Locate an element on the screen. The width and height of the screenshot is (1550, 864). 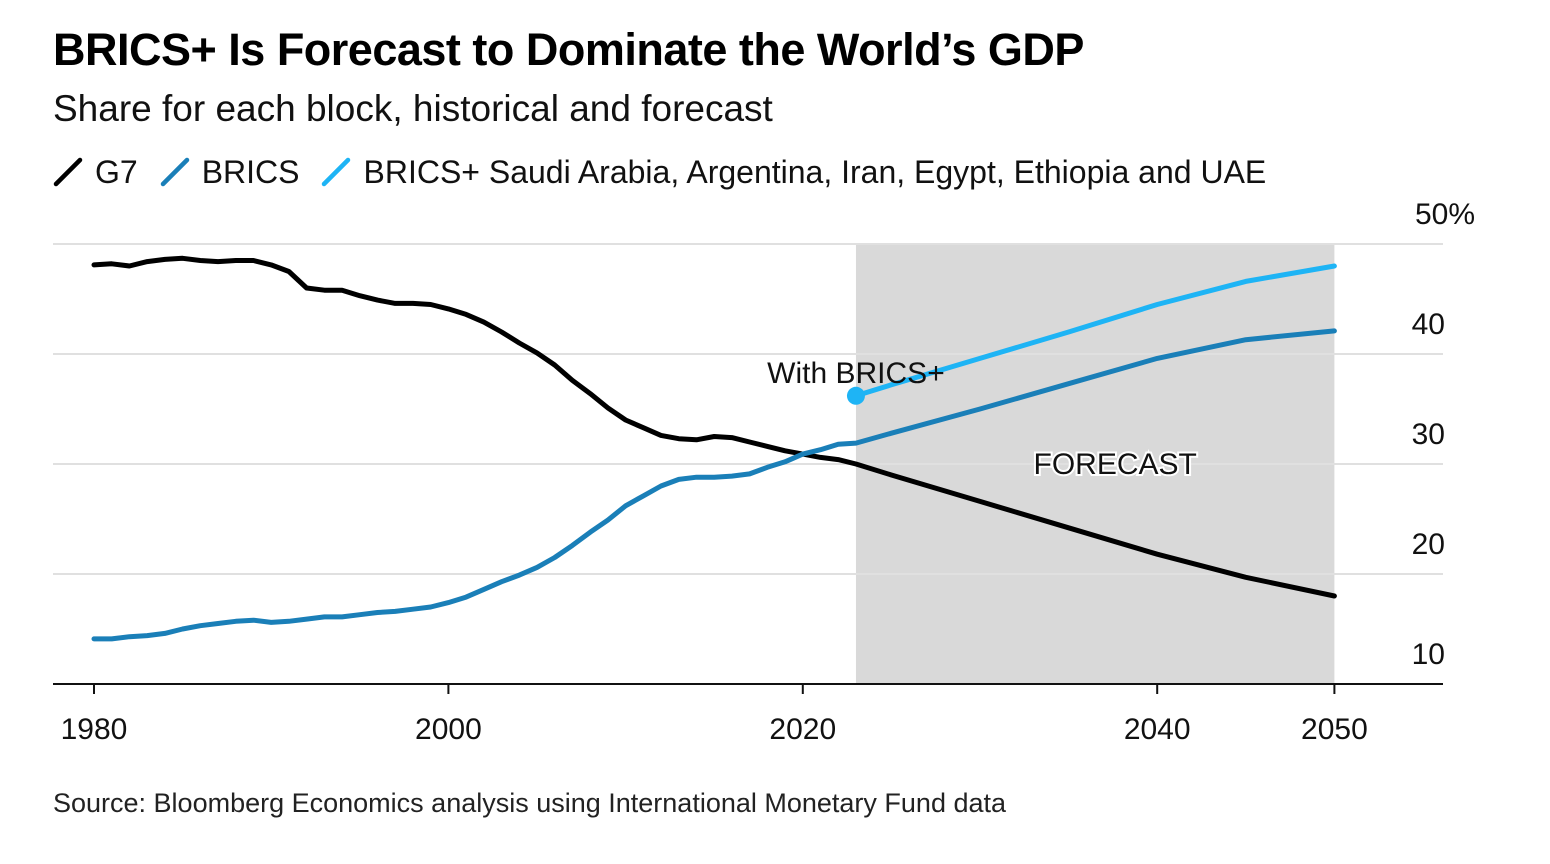
y-tick-label-20: 20 is located at coordinates (1428, 544).